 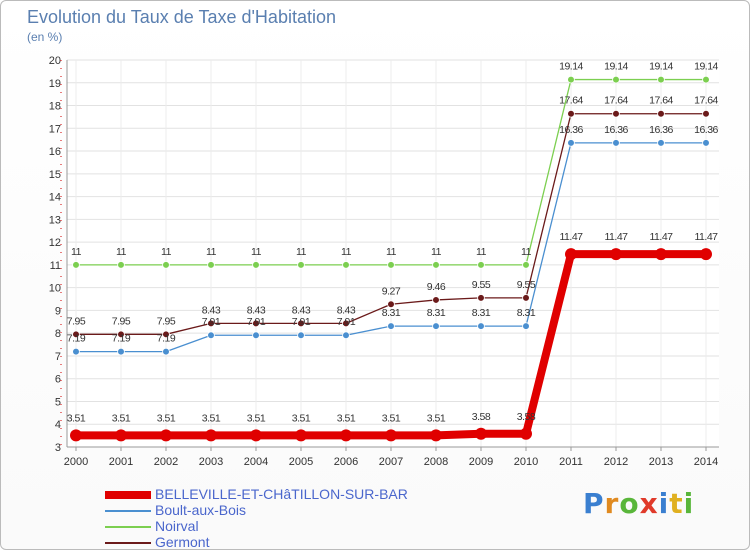 What do you see at coordinates (526, 462) in the screenshot?
I see `x-tick-label: 2010` at bounding box center [526, 462].